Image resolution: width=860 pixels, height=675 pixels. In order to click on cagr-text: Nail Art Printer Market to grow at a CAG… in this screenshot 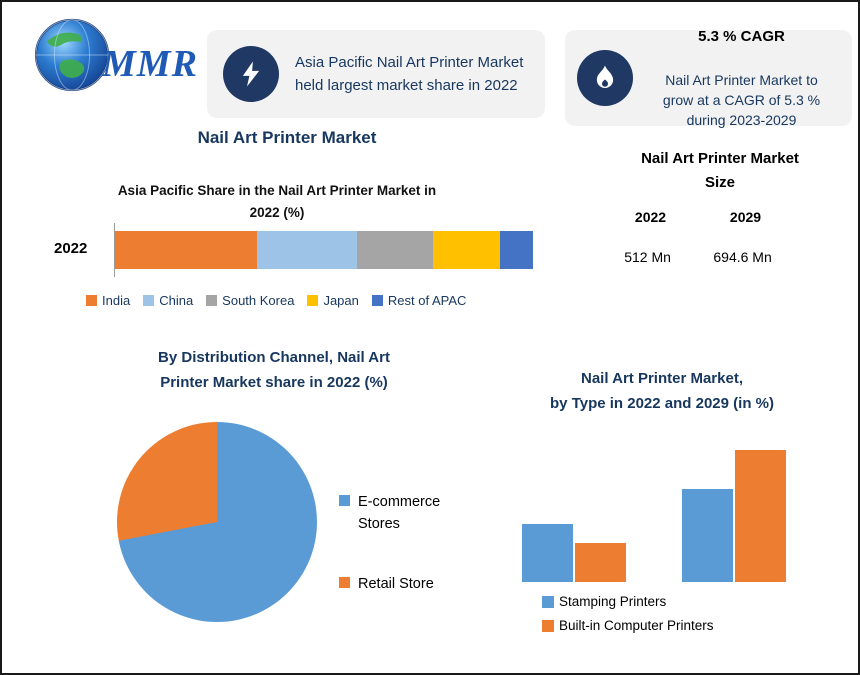, I will do `click(741, 100)`.